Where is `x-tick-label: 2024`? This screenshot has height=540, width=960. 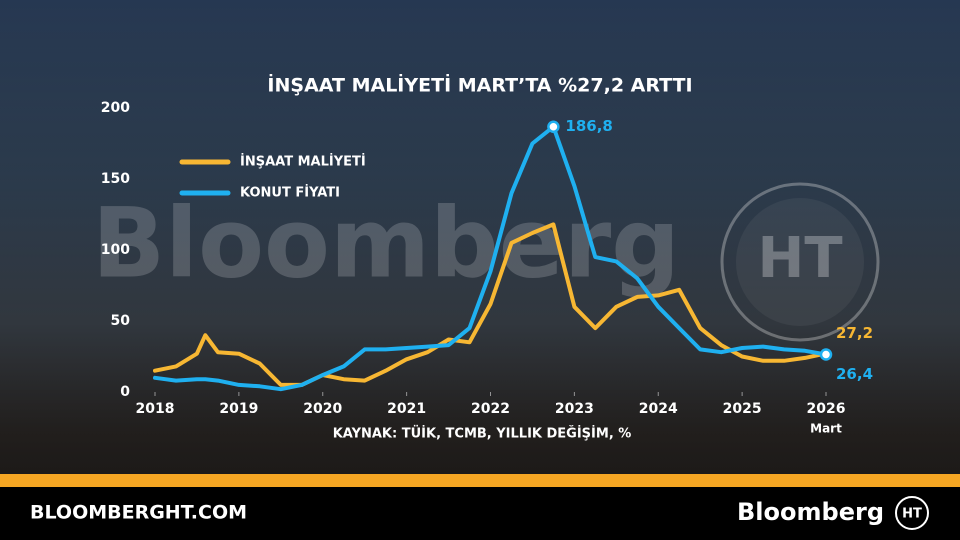
x-tick-label: 2024 is located at coordinates (658, 409).